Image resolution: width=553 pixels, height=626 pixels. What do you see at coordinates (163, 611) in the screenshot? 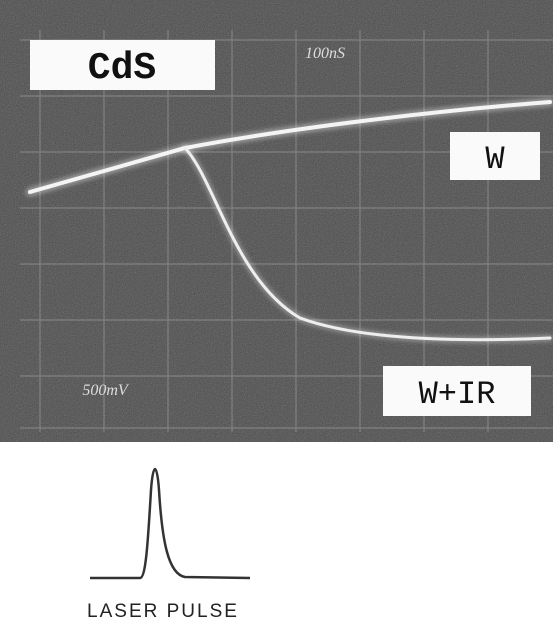
I see `caption: LASER PULSE` at bounding box center [163, 611].